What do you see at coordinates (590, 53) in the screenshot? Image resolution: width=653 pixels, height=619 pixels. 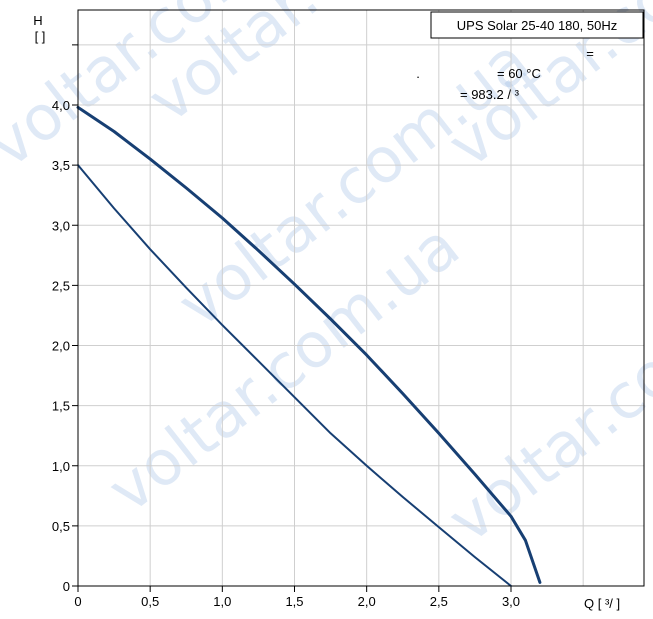 I see `info-line-1: =` at bounding box center [590, 53].